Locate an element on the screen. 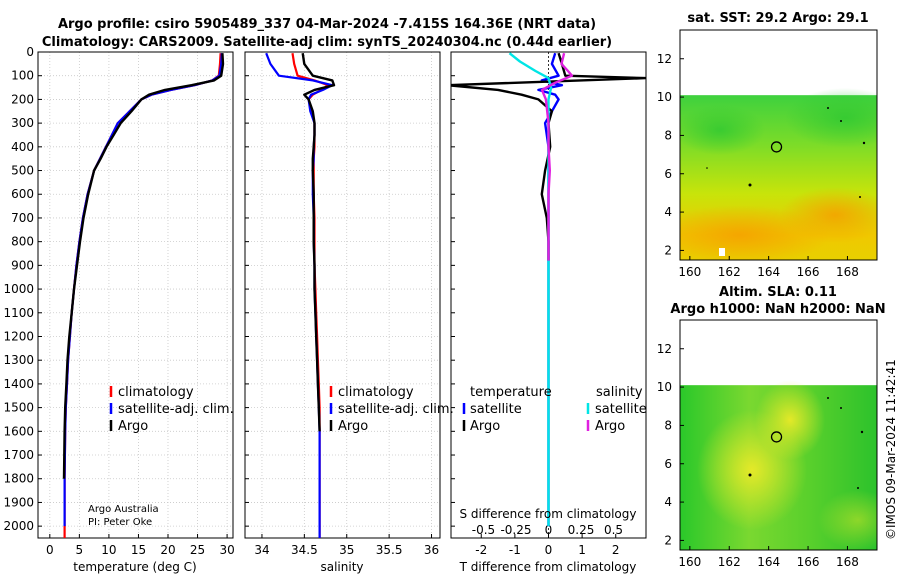 The height and width of the screenshot is (580, 900). s-tick-label: 0.5 is located at coordinates (613, 530).